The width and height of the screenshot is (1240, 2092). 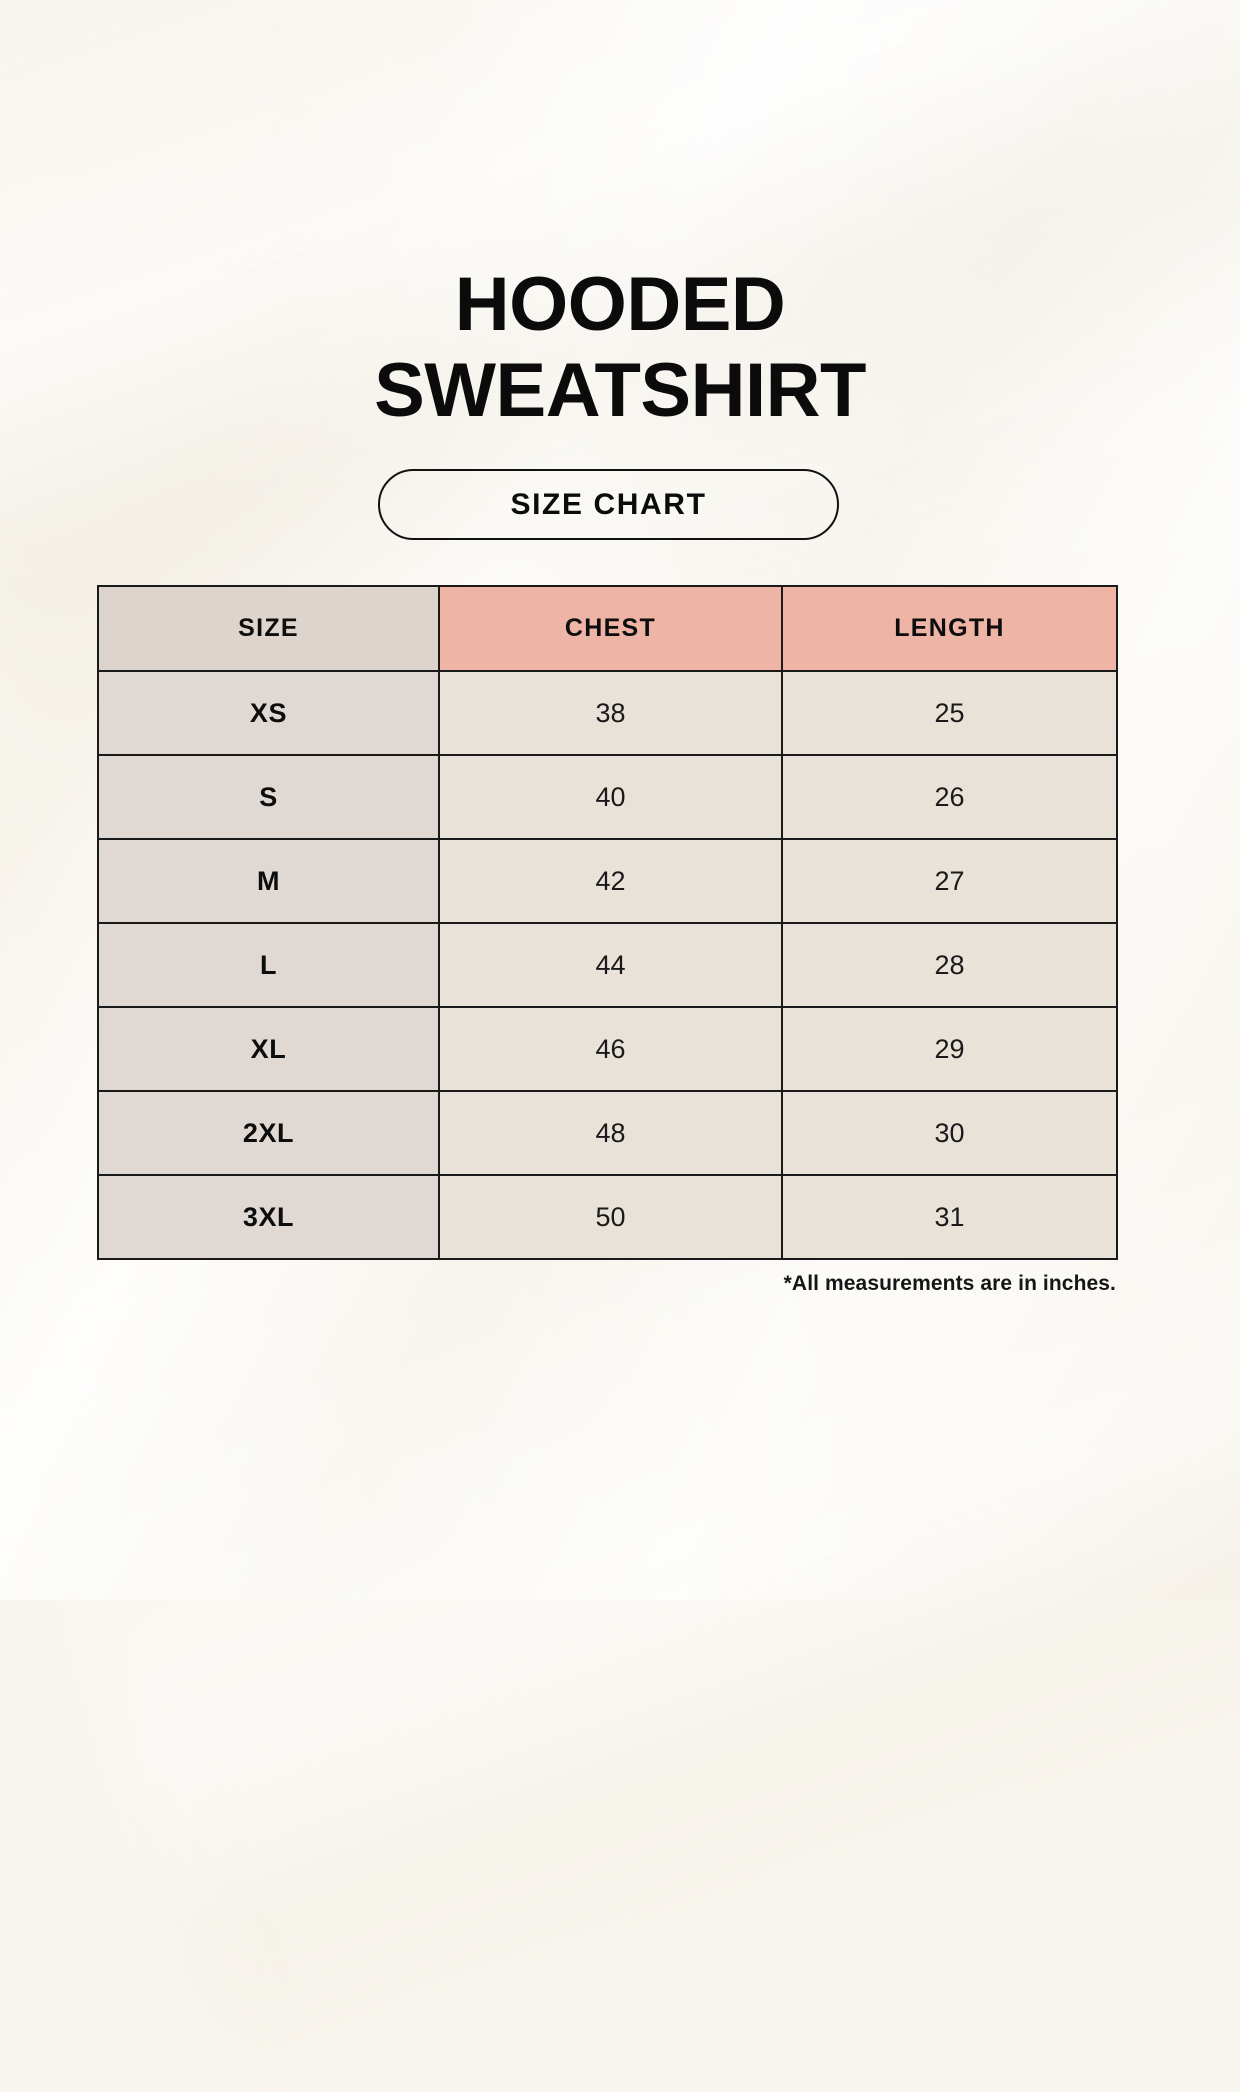 I want to click on cell-size: L, so click(x=268, y=965).